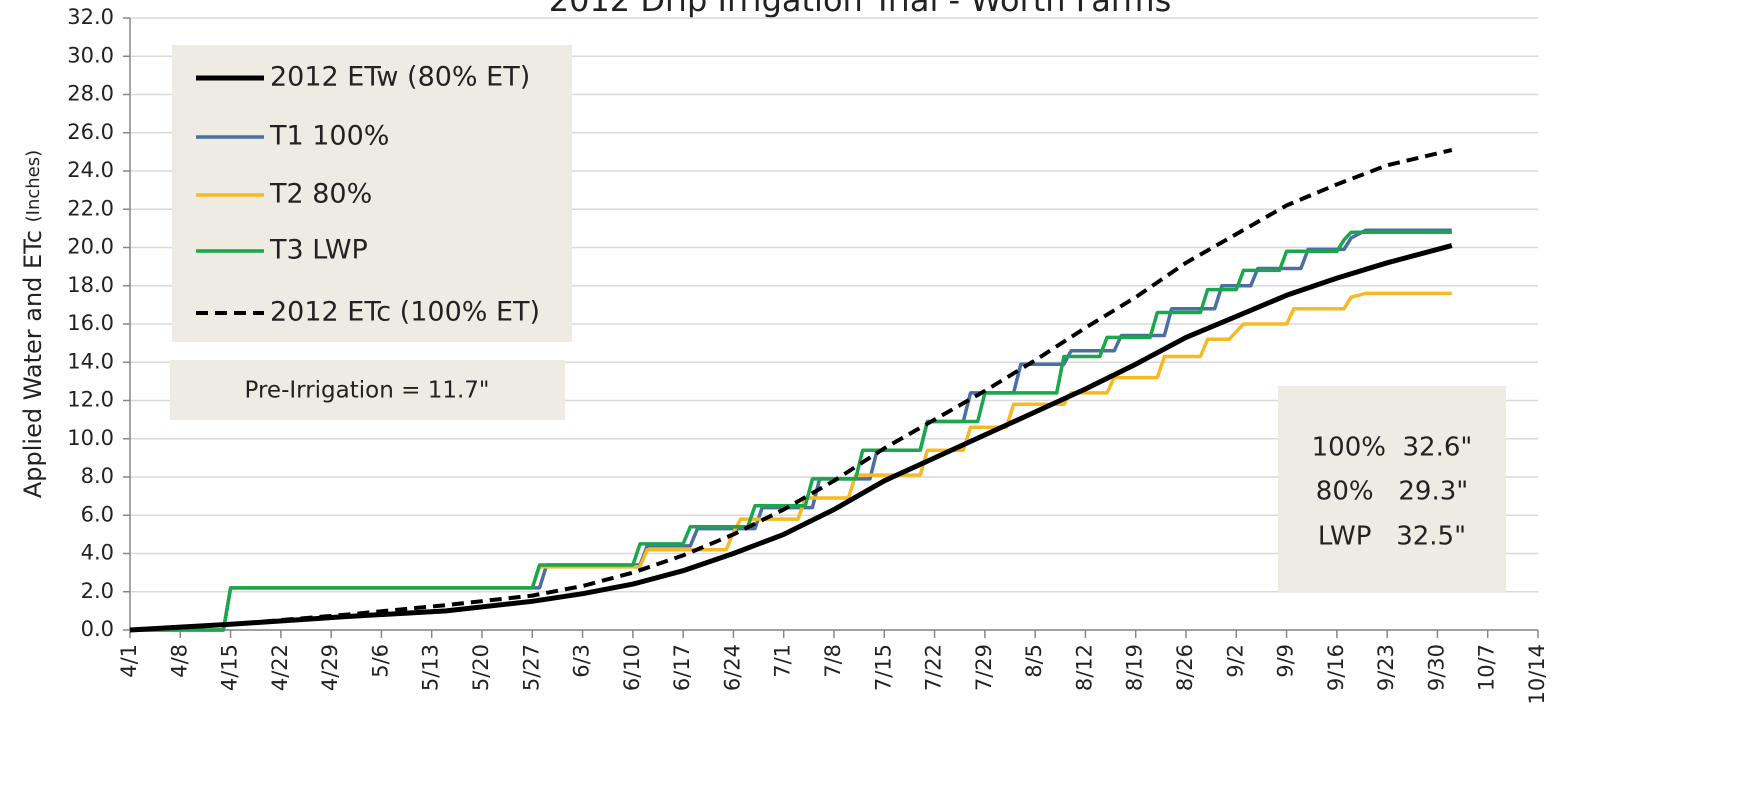 The height and width of the screenshot is (791, 1743). I want to click on y-tick-label: 26.0, so click(90, 132).